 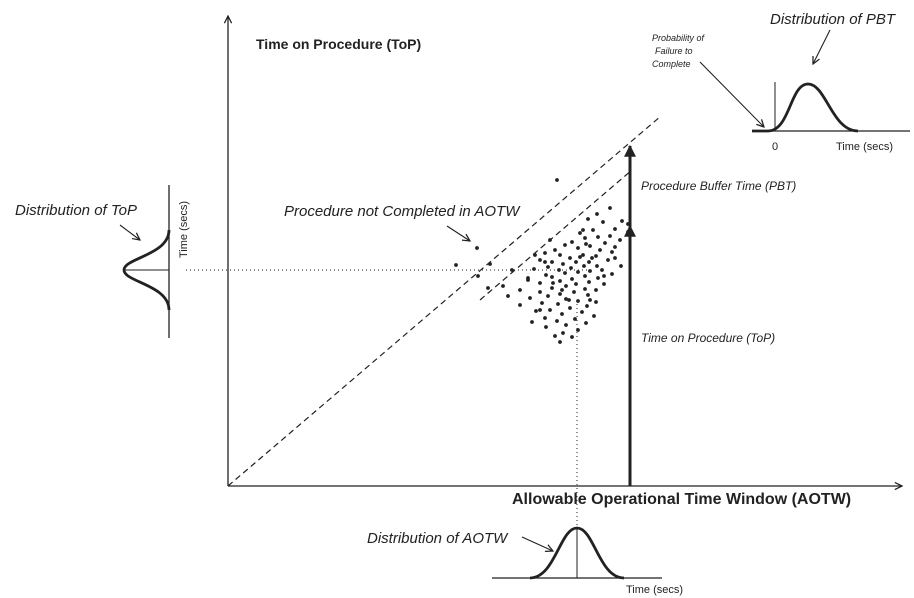 I want to click on scatter-points, so click(x=542, y=261).